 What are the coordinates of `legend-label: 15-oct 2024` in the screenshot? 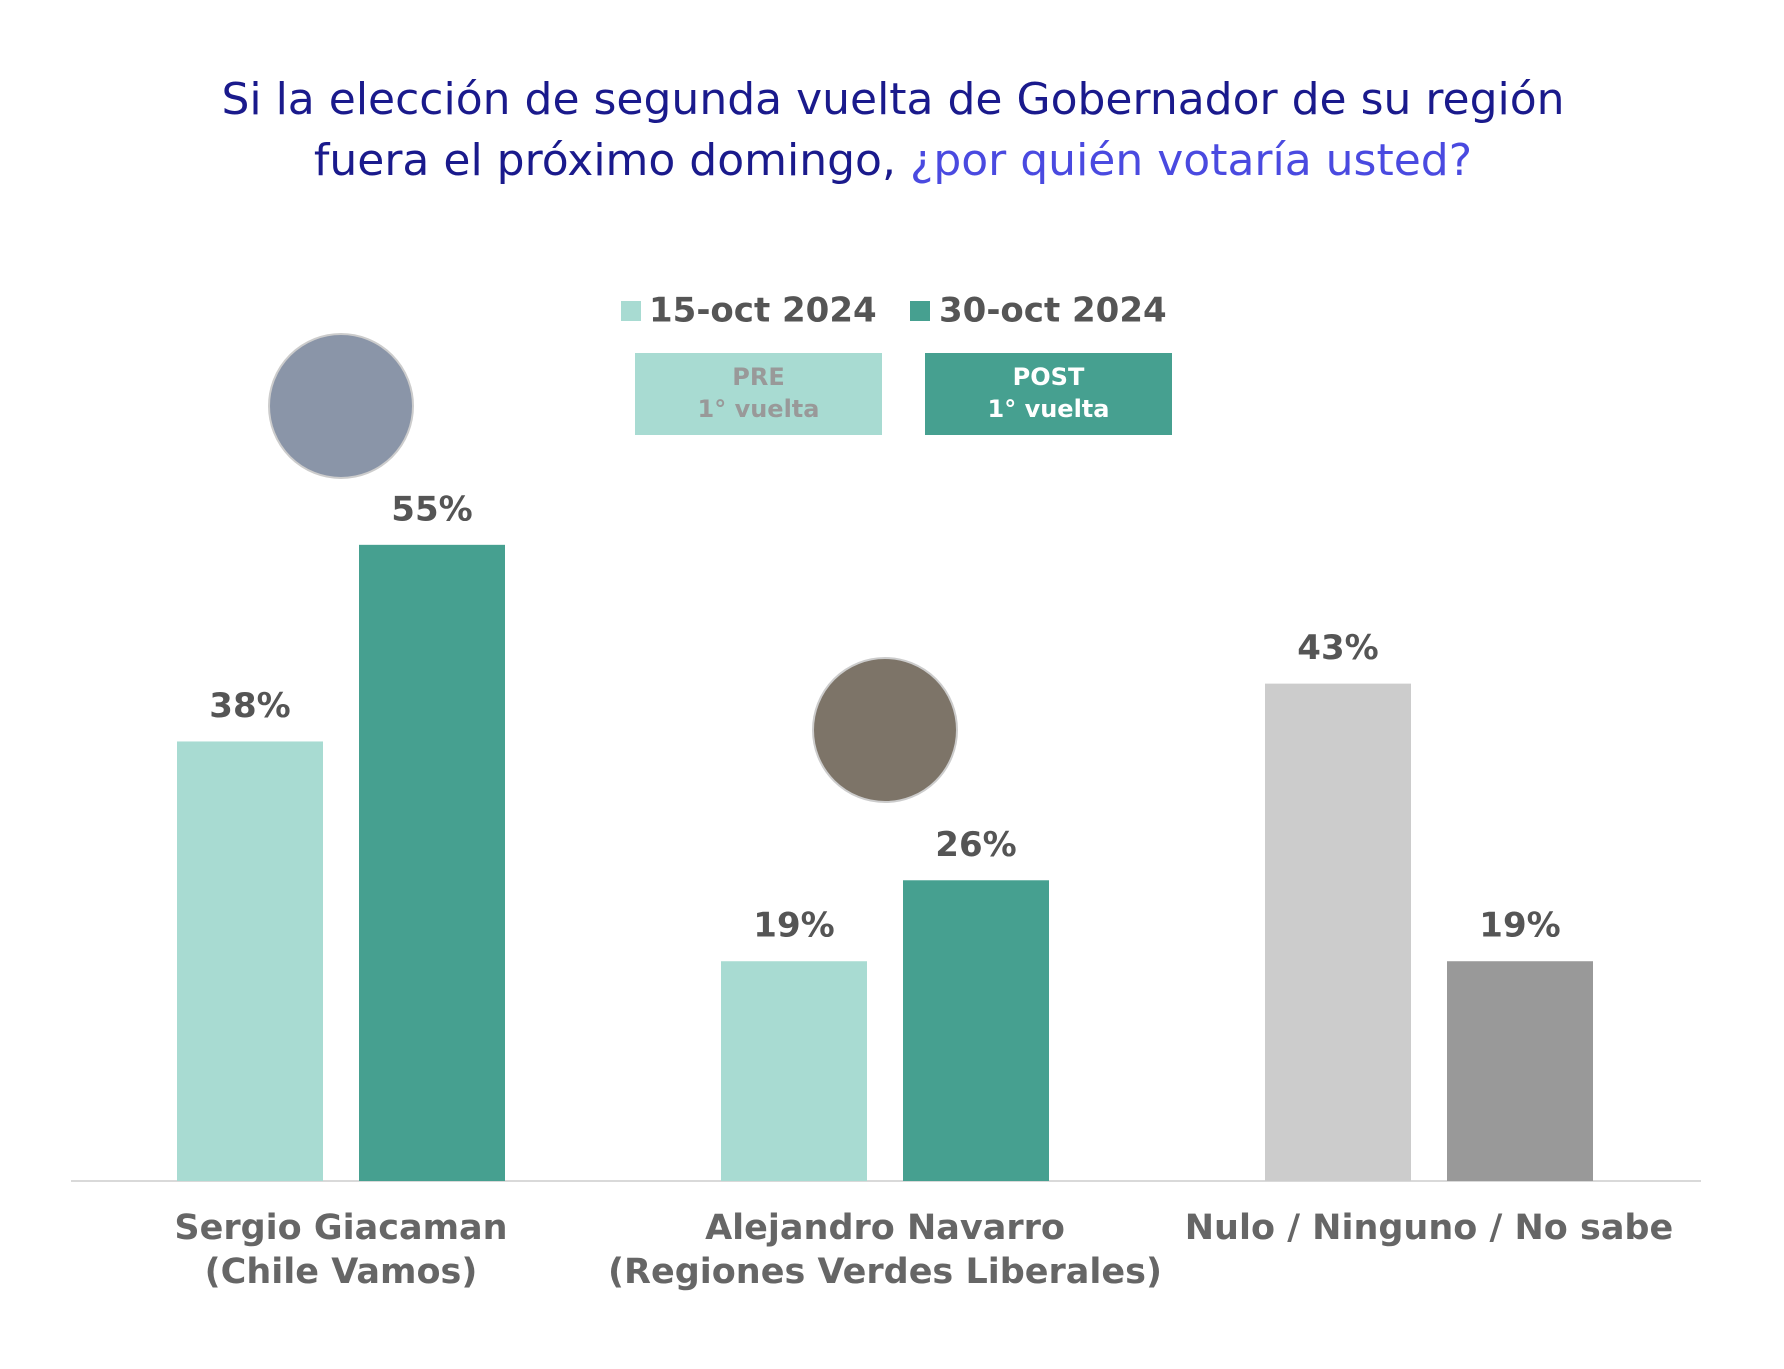 It's located at (763, 311).